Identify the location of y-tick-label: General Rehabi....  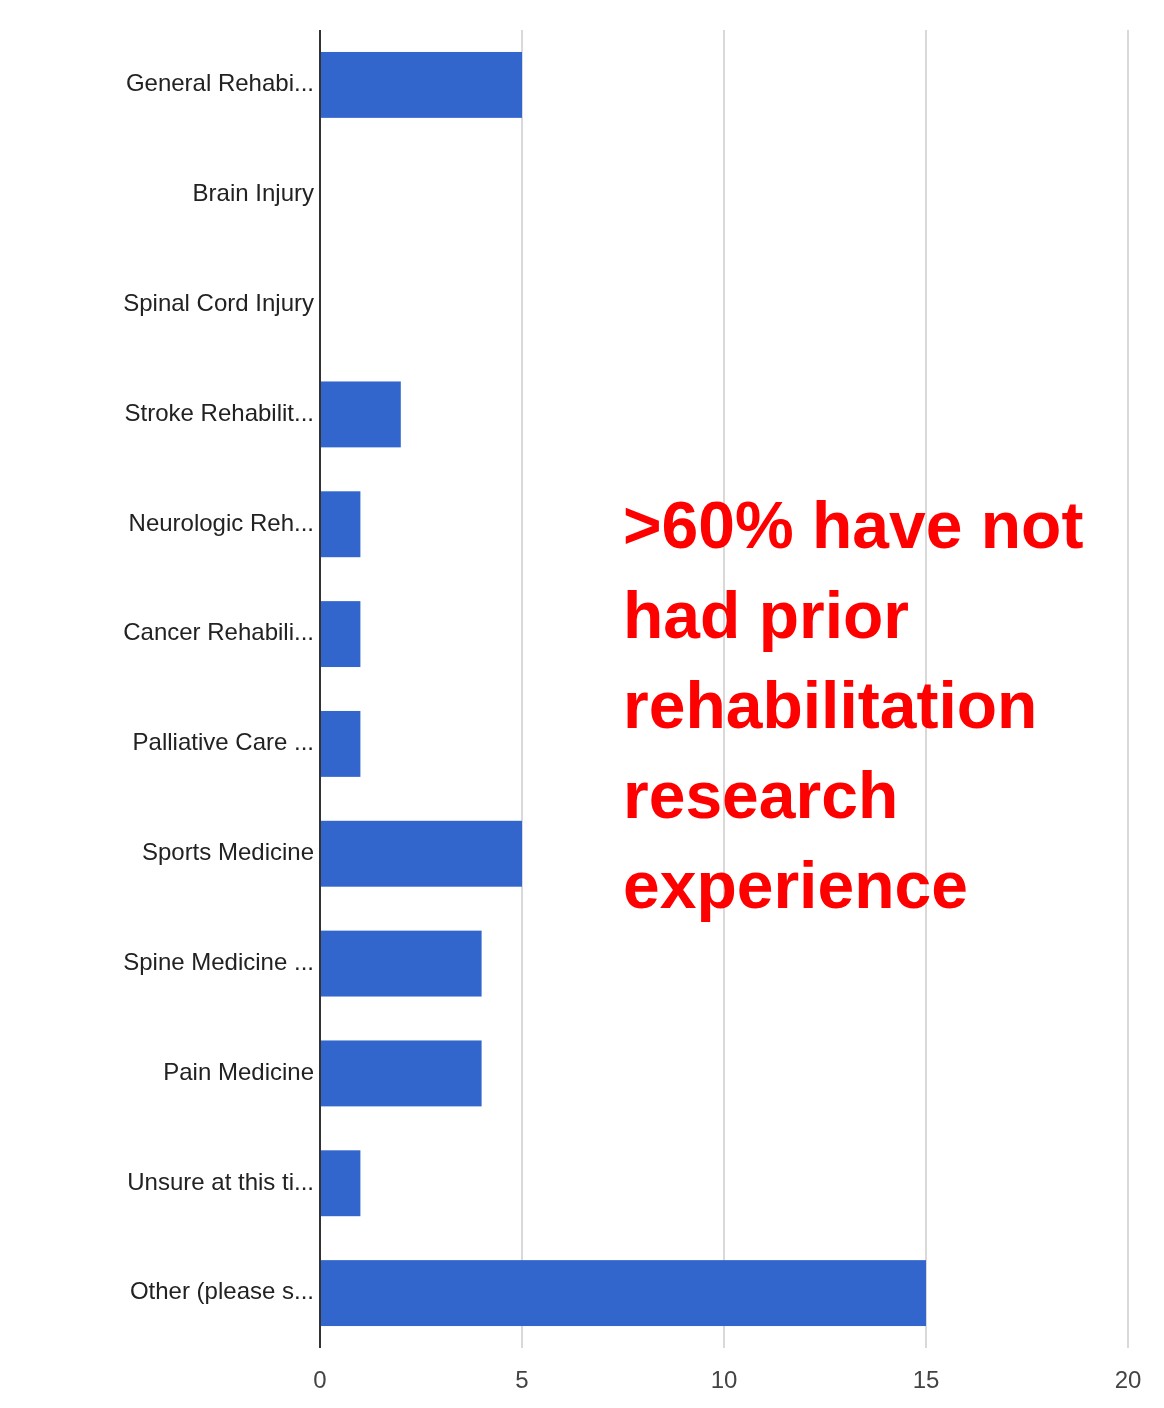
(219, 83).